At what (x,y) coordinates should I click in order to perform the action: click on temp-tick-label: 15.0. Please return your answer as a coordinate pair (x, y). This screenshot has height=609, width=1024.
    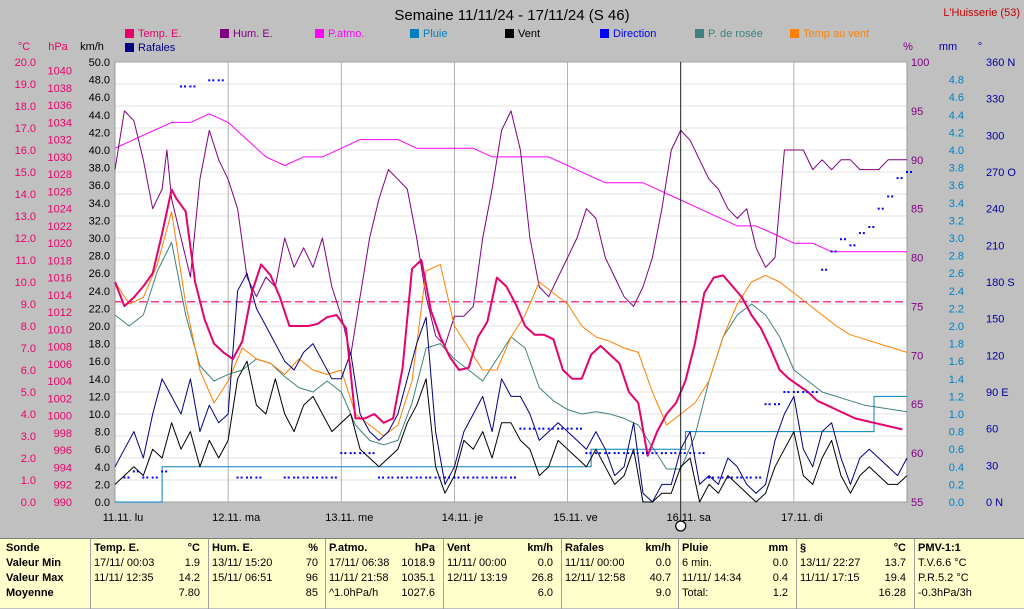
    Looking at the image, I should click on (25, 173).